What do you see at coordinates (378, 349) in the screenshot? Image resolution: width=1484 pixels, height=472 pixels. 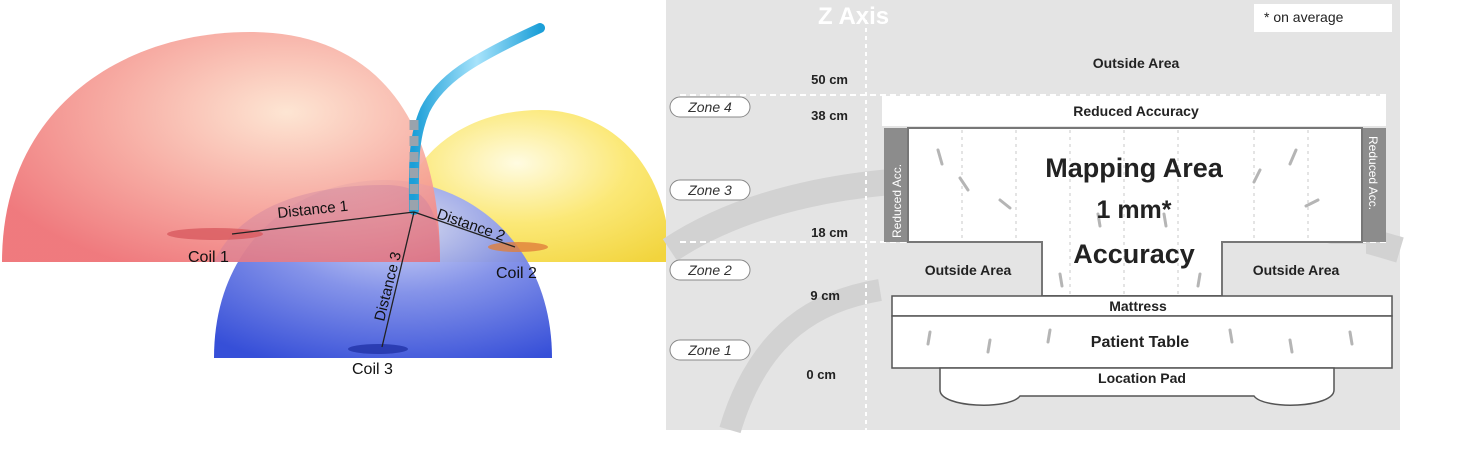 I see `coil3-disc` at bounding box center [378, 349].